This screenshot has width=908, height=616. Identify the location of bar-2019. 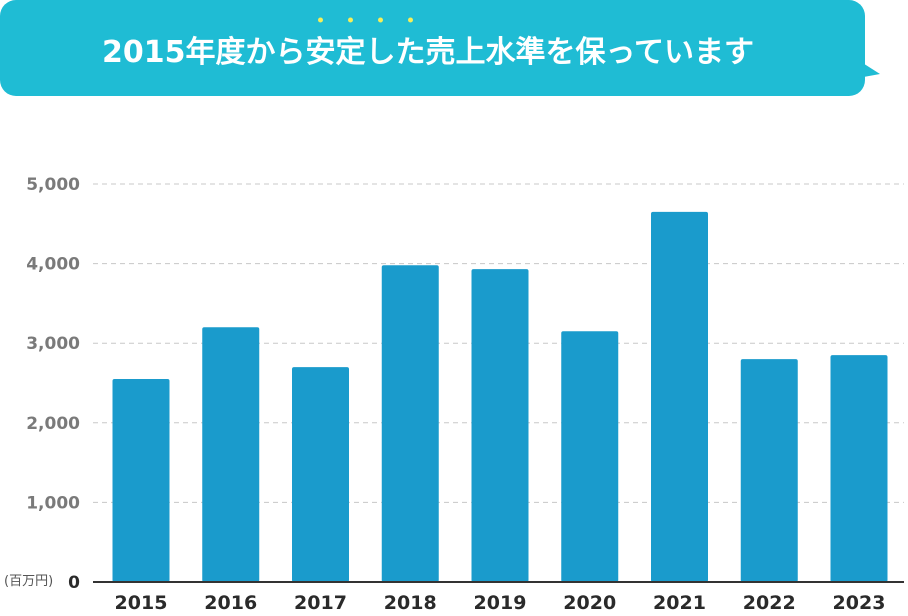
(500, 425).